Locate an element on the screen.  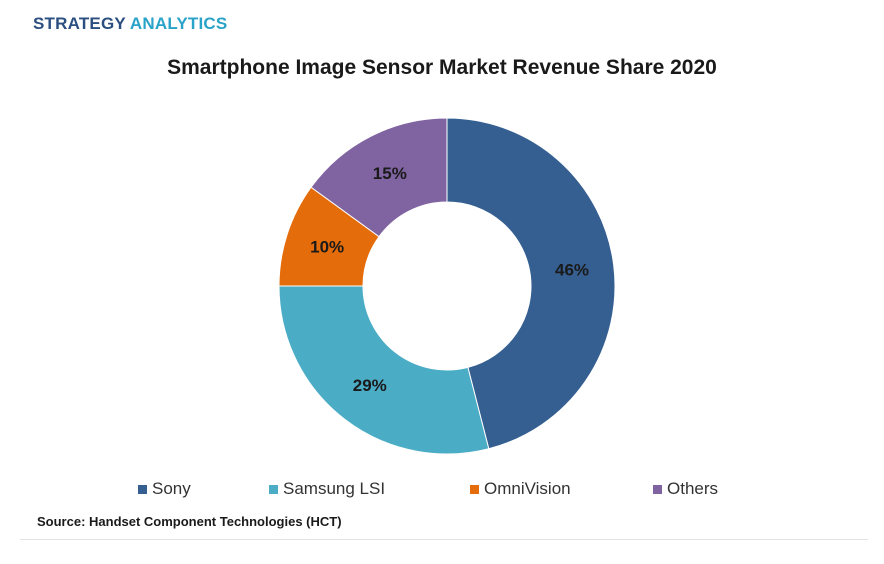
slice-label-omnivision: 10% is located at coordinates (327, 247).